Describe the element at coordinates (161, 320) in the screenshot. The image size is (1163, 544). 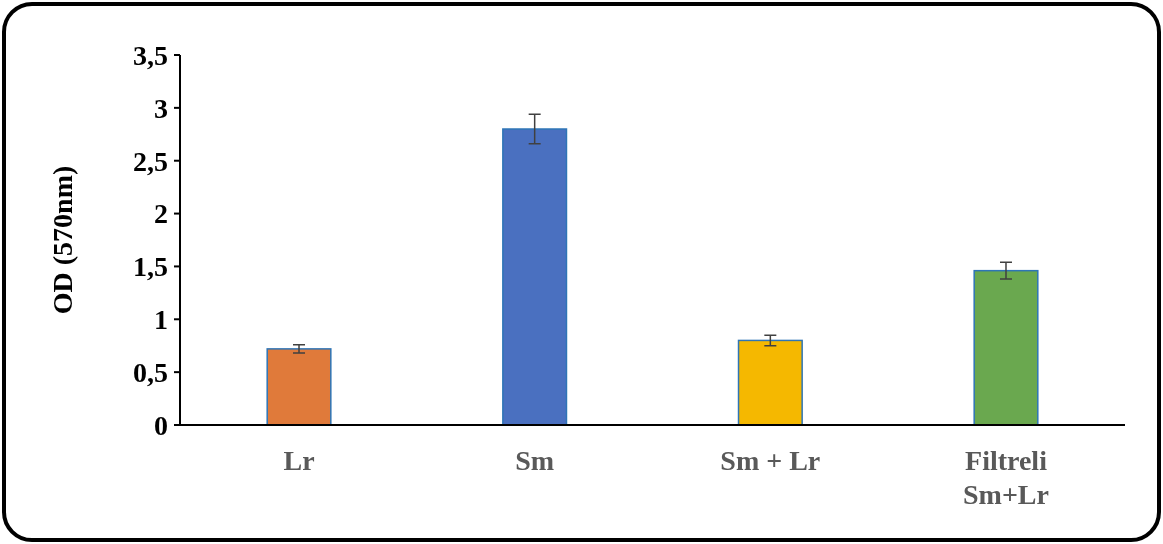
I see `y-tick-label: 1` at that location.